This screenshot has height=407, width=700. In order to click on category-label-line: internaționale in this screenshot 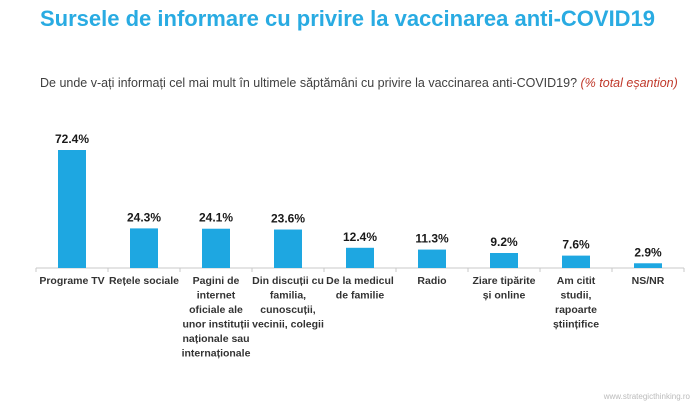, I will do `click(216, 354)`.